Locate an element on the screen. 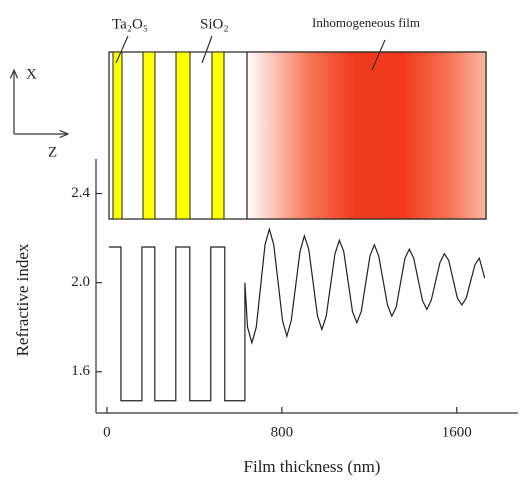 The height and width of the screenshot is (488, 528). y-tick-label: 1.6 is located at coordinates (80, 371).